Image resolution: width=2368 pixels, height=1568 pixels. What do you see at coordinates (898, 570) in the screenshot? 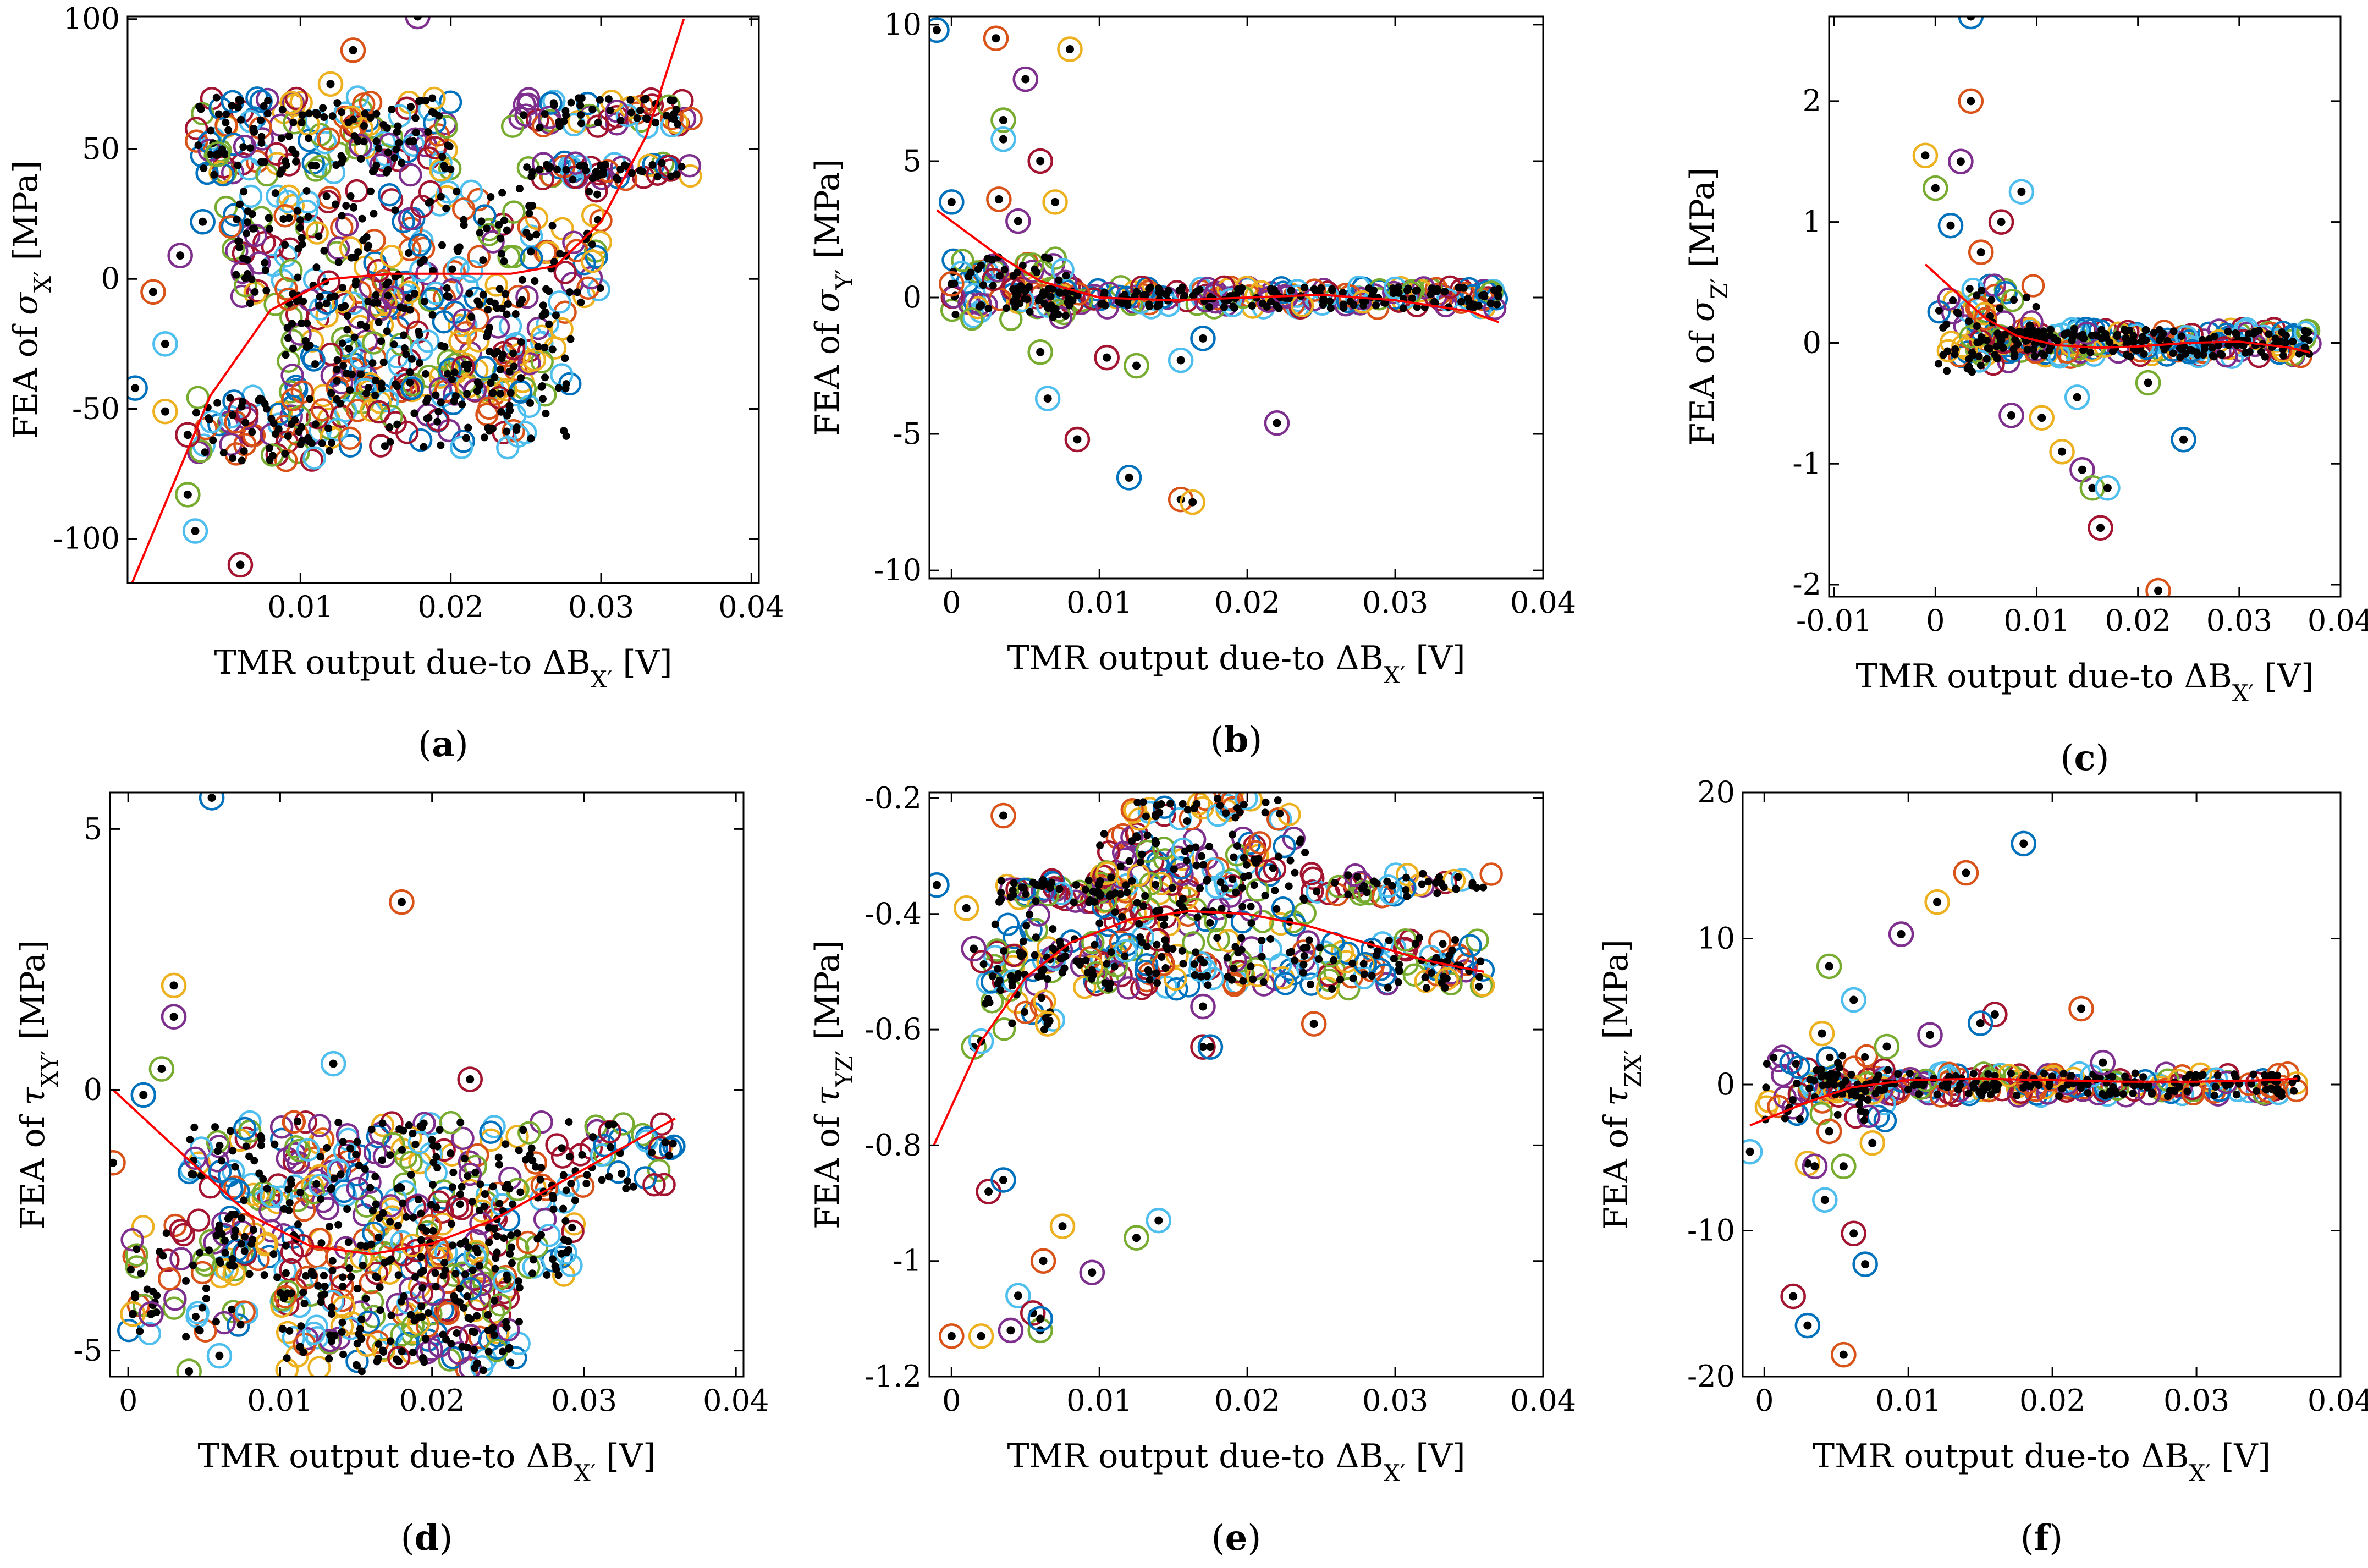
I see `y-tick-label: -10` at bounding box center [898, 570].